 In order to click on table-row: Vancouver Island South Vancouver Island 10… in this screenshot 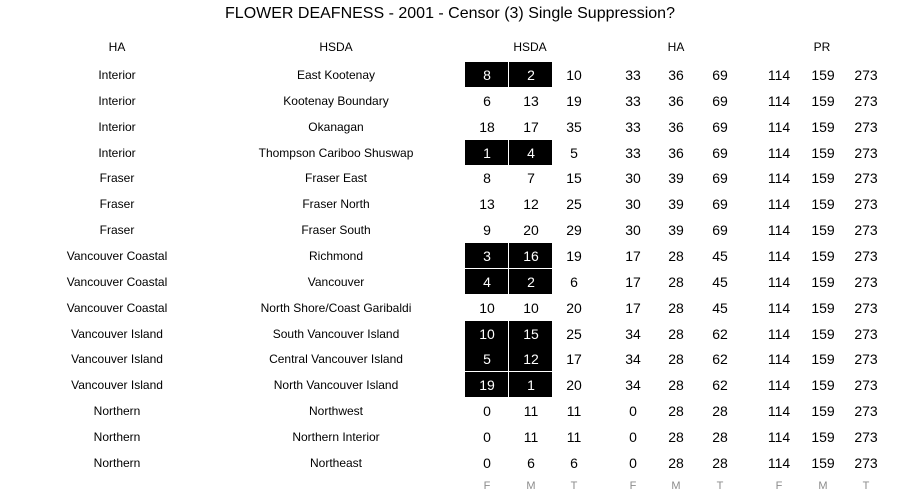, I will do `click(450, 333)`.